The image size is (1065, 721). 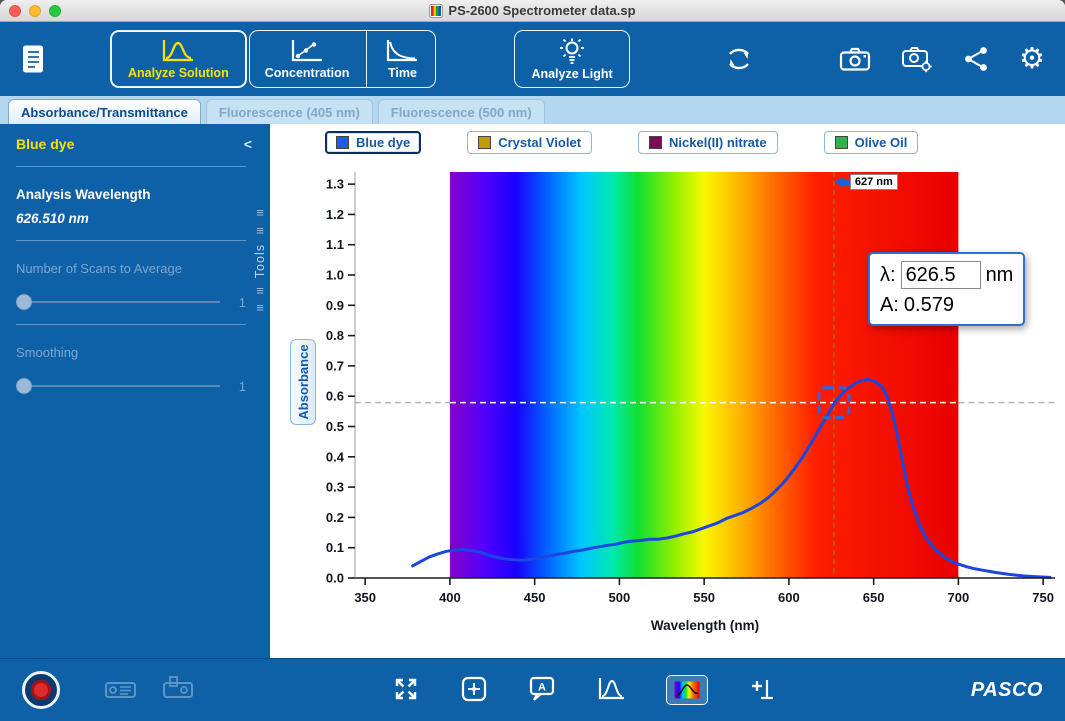 I want to click on spectrometer-device-button, so click(x=121, y=690).